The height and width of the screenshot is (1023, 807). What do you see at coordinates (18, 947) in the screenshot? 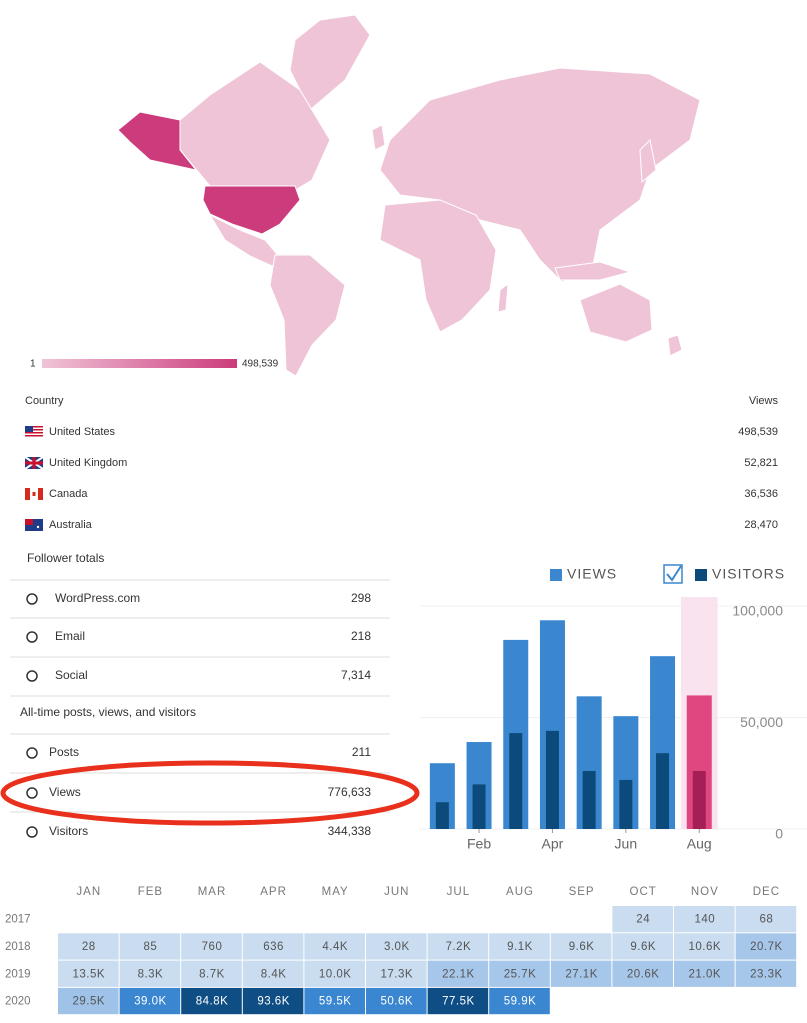
I see `year-label: 2018` at bounding box center [18, 947].